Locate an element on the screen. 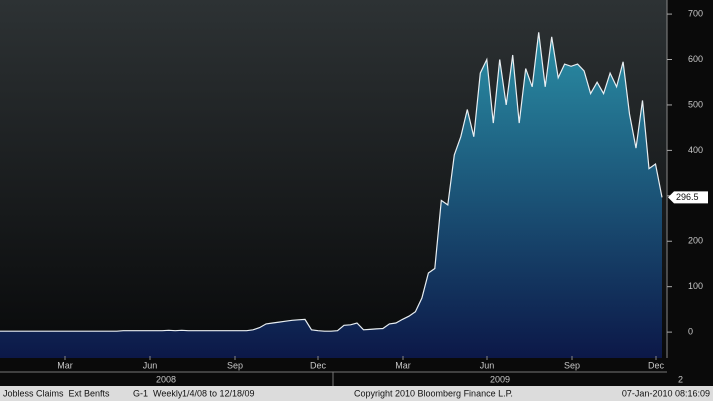 The image size is (713, 401). y-tick-label: 600 is located at coordinates (695, 59).